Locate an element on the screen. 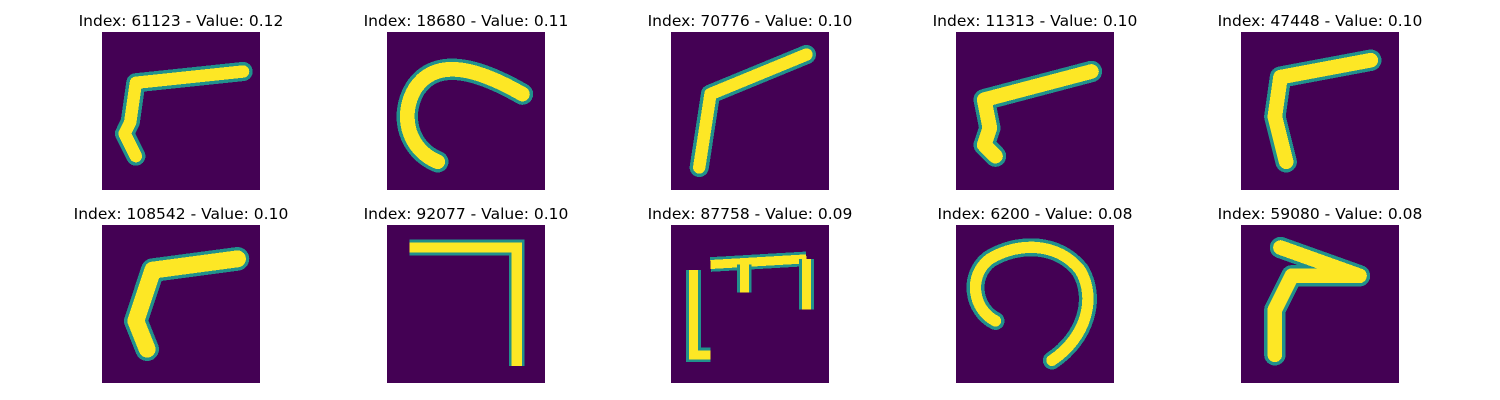 This screenshot has height=400, width=1500. grid-panel: Index: 59080 - Value: 0.08 is located at coordinates (1320, 298).